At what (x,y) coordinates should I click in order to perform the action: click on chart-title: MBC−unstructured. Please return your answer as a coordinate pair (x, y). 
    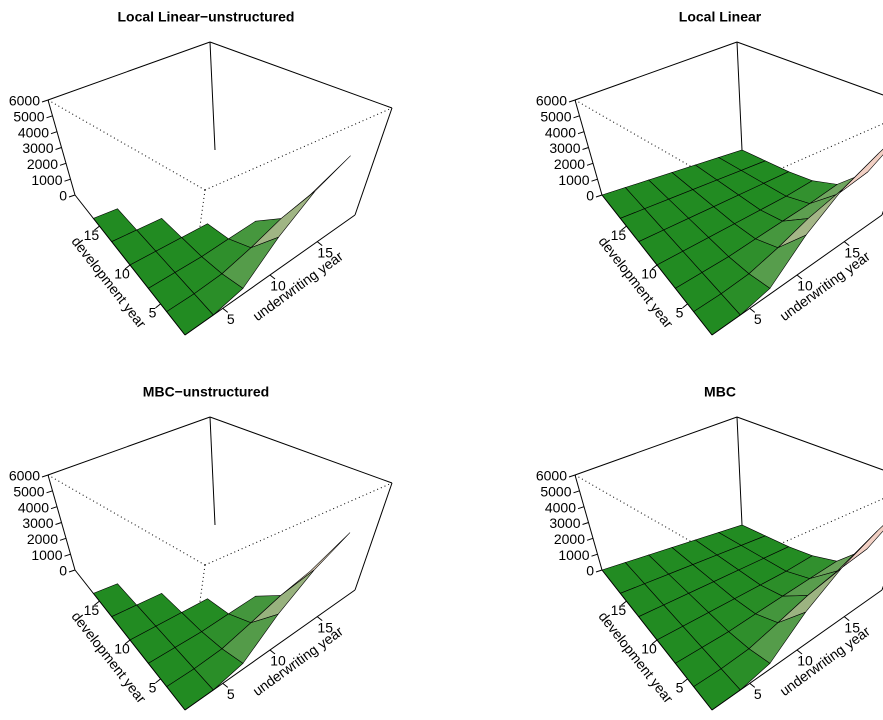
    Looking at the image, I should click on (206, 392).